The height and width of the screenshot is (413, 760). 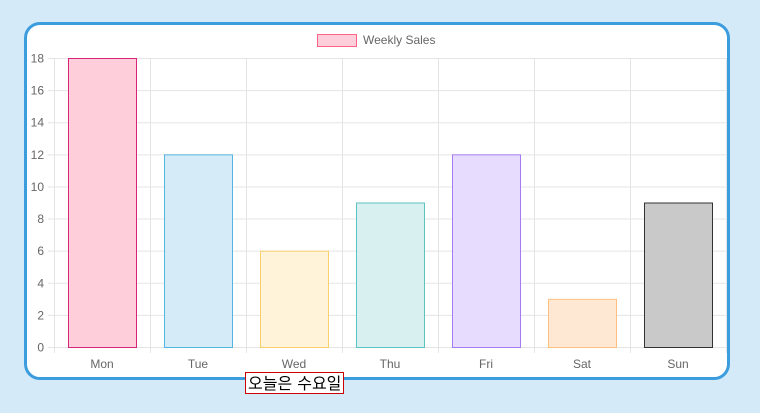 What do you see at coordinates (295, 383) in the screenshot?
I see `day-caption: 오늘은 수요일` at bounding box center [295, 383].